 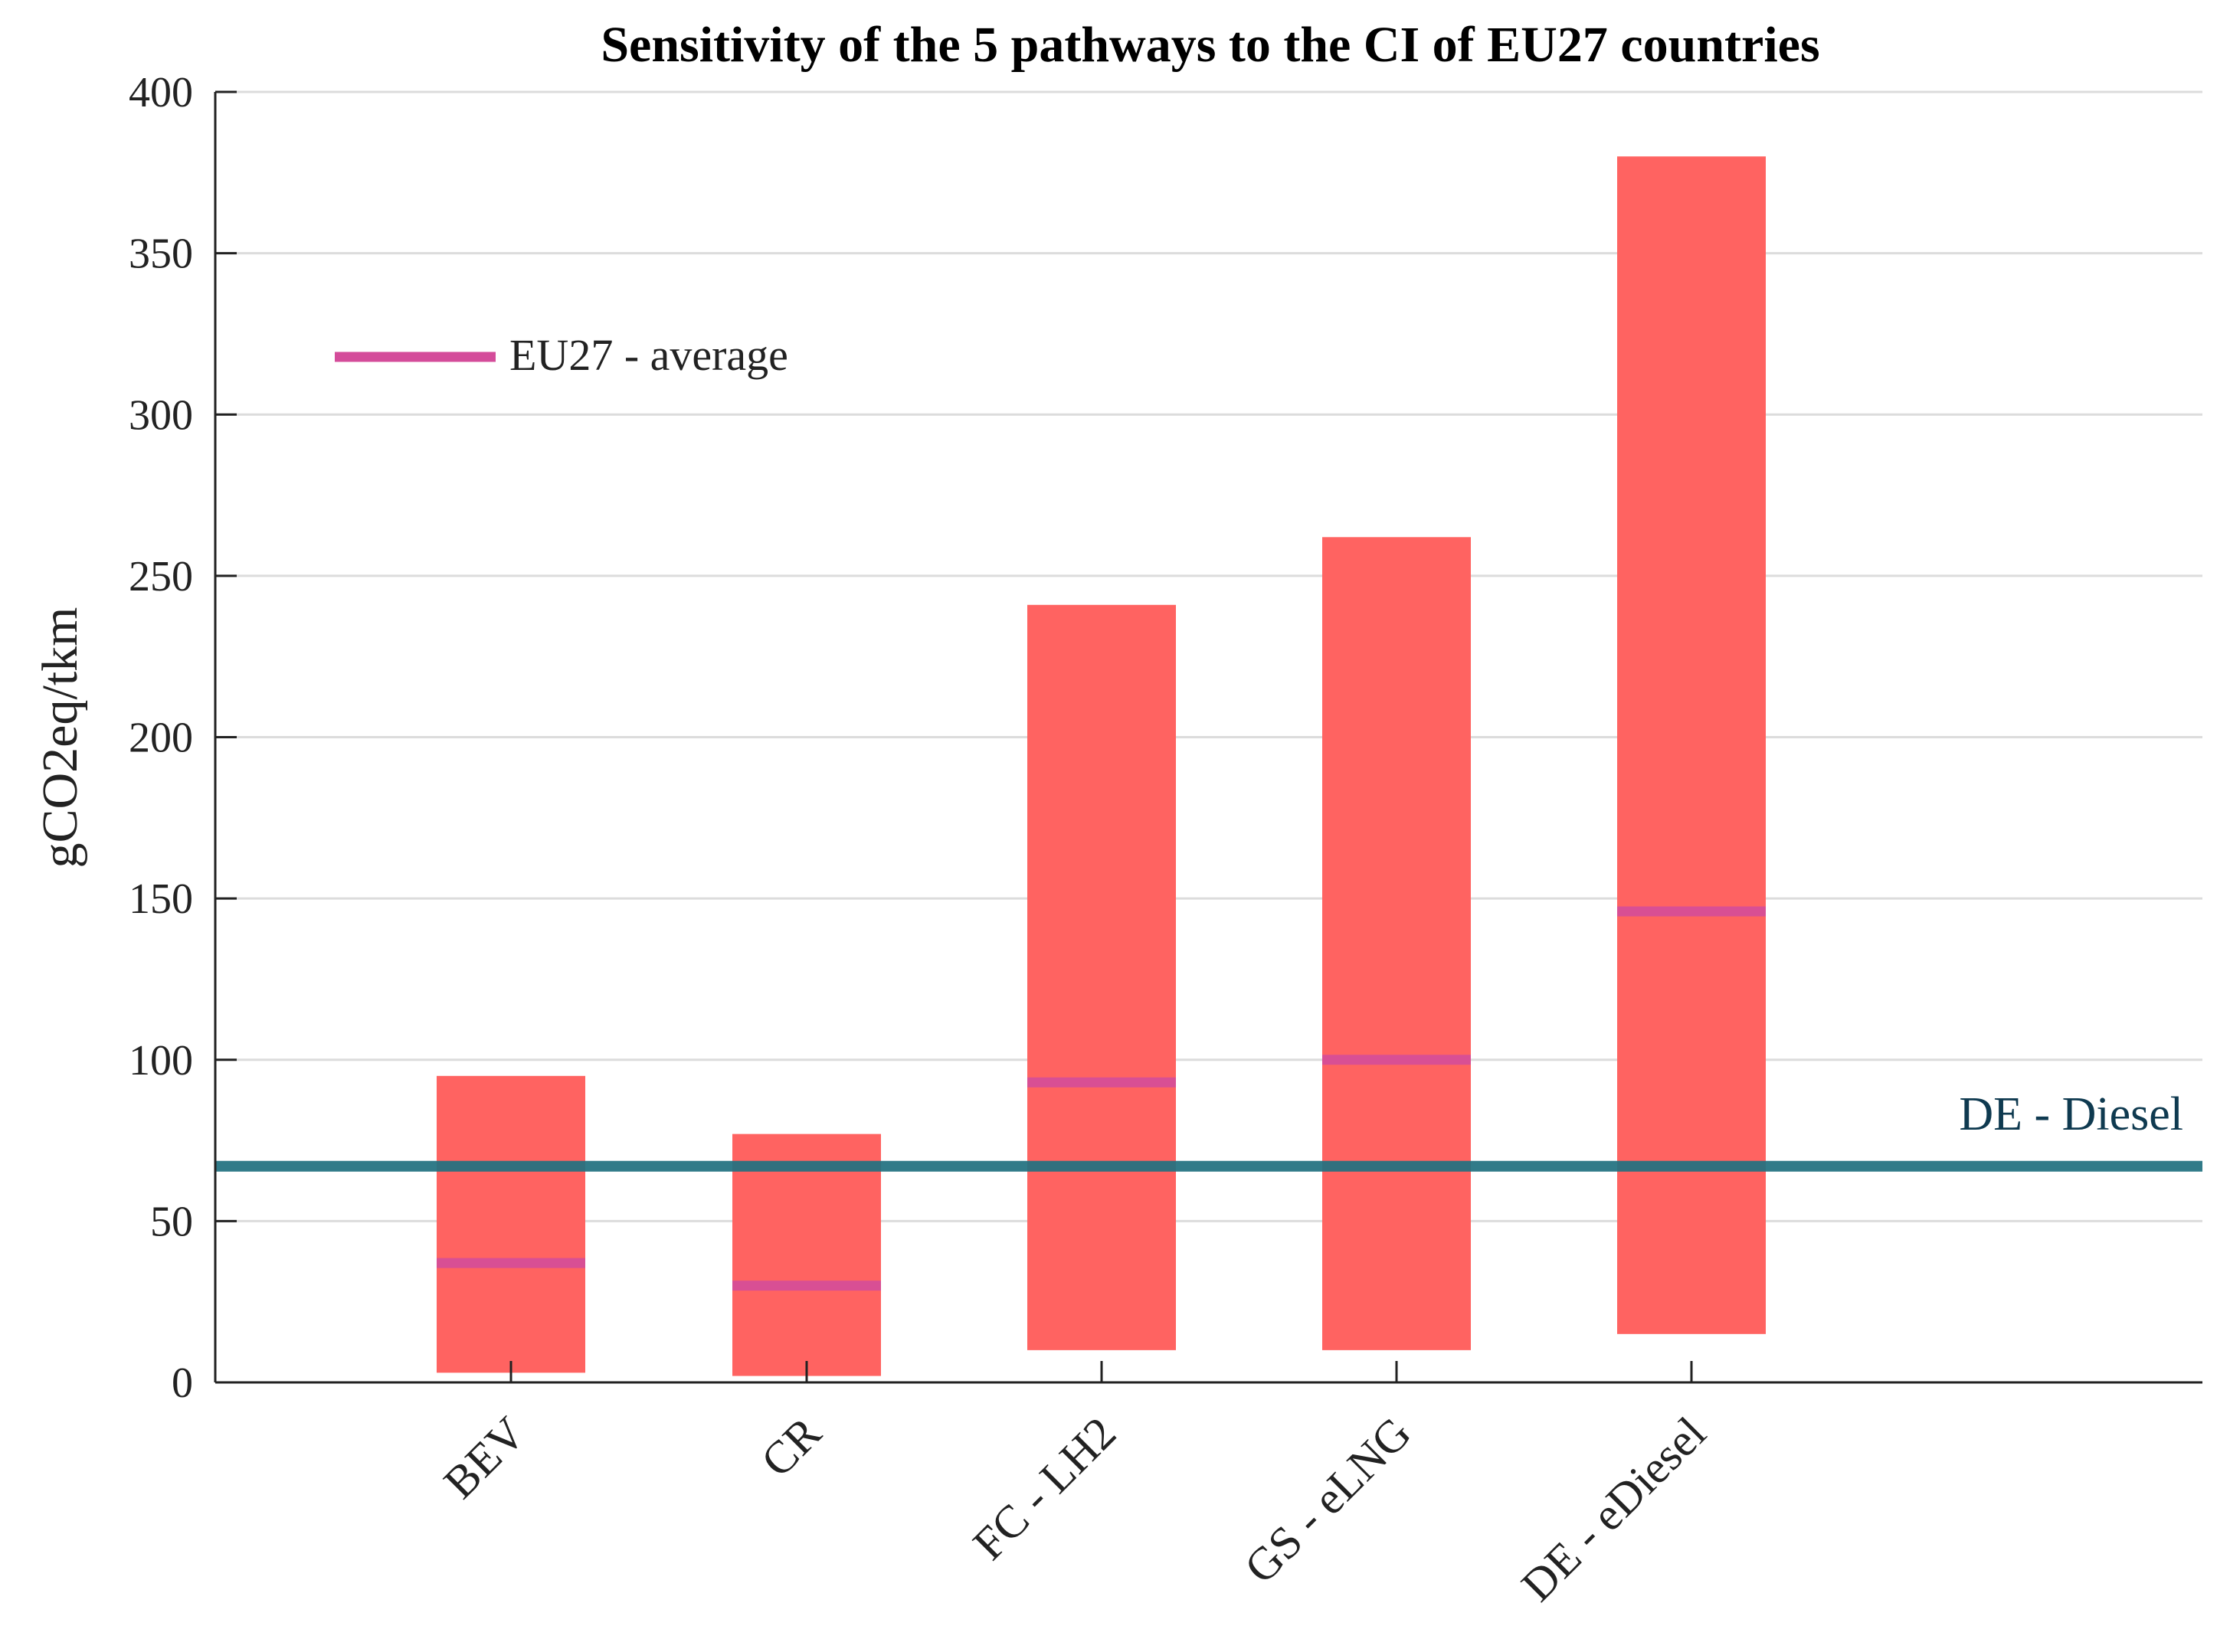 What do you see at coordinates (1045, 1489) in the screenshot?
I see `x-tick-label: FC - LH2` at bounding box center [1045, 1489].